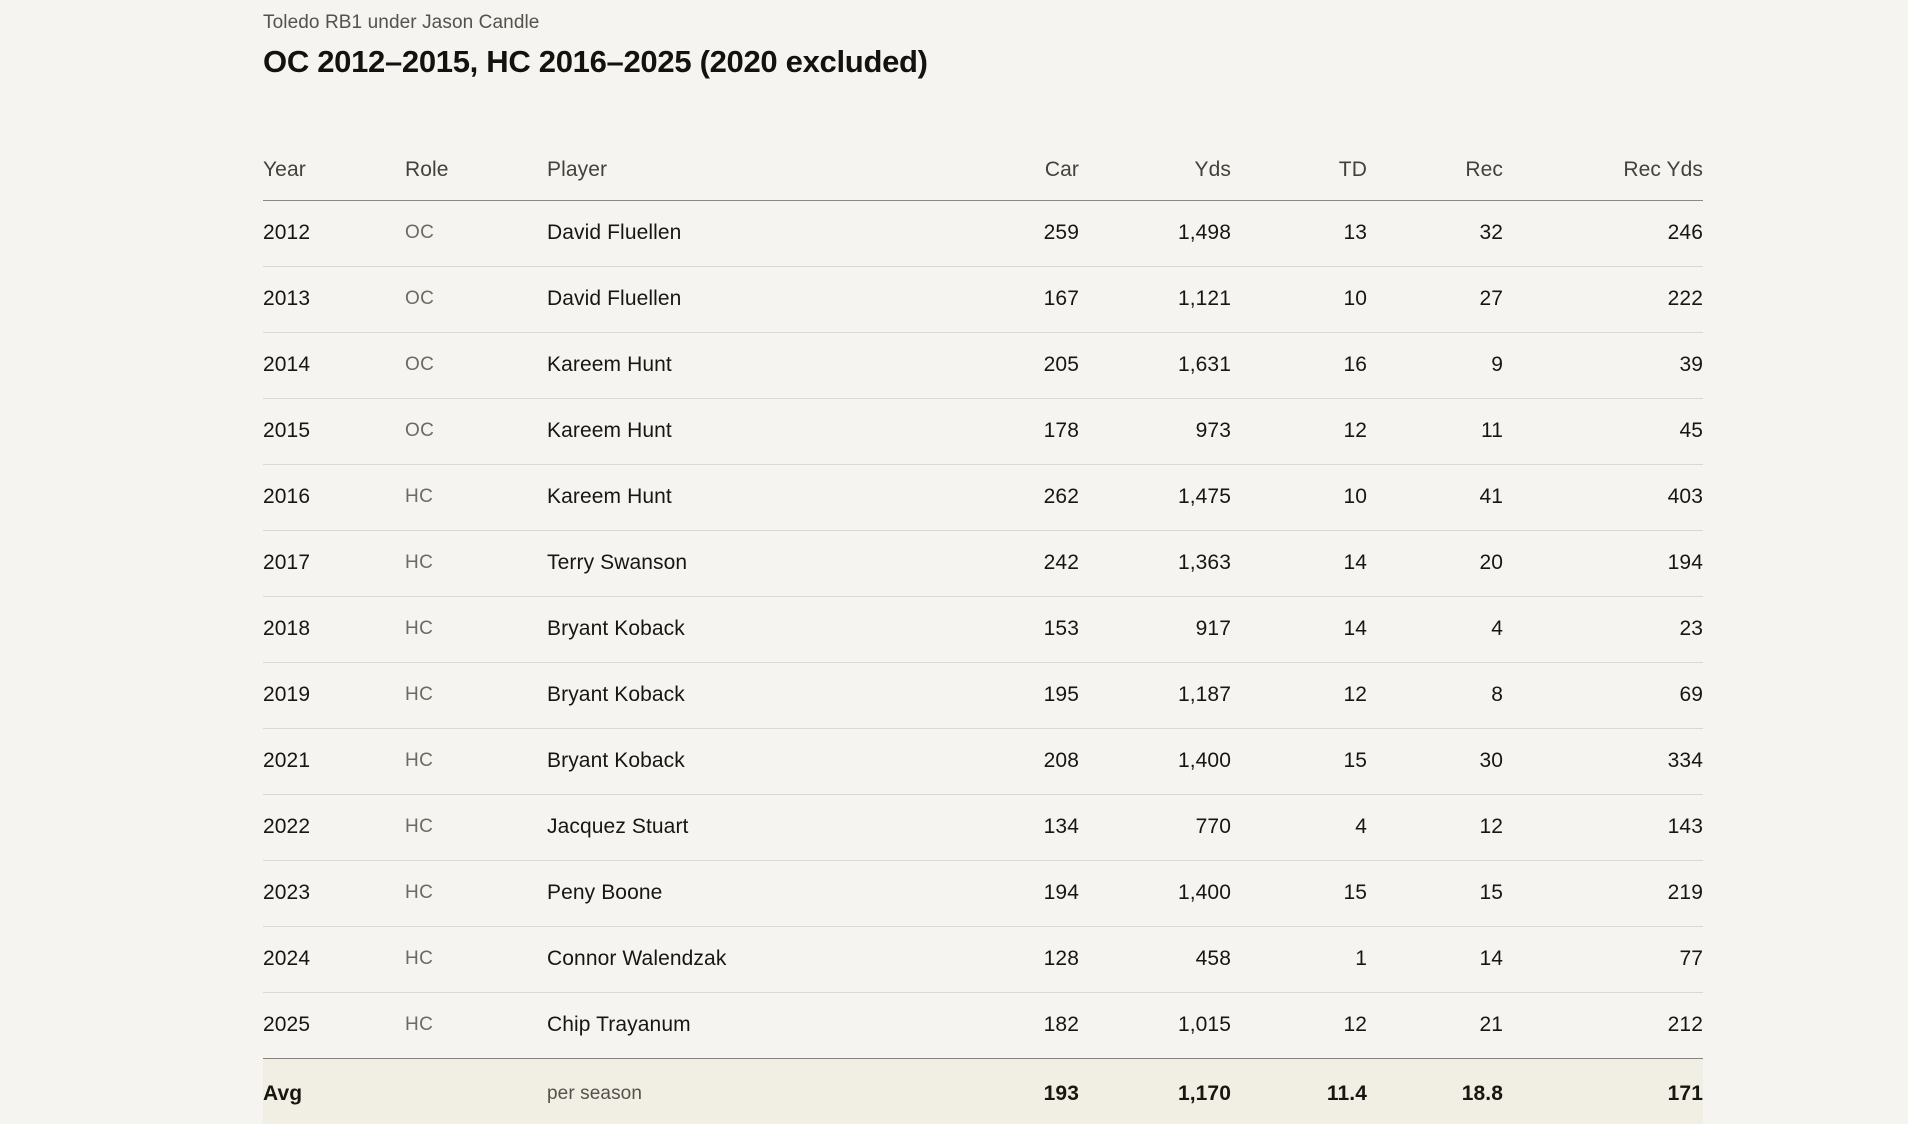 This screenshot has height=1124, width=1908. Describe the element at coordinates (334, 365) in the screenshot. I see `cell-year: 2014` at that location.